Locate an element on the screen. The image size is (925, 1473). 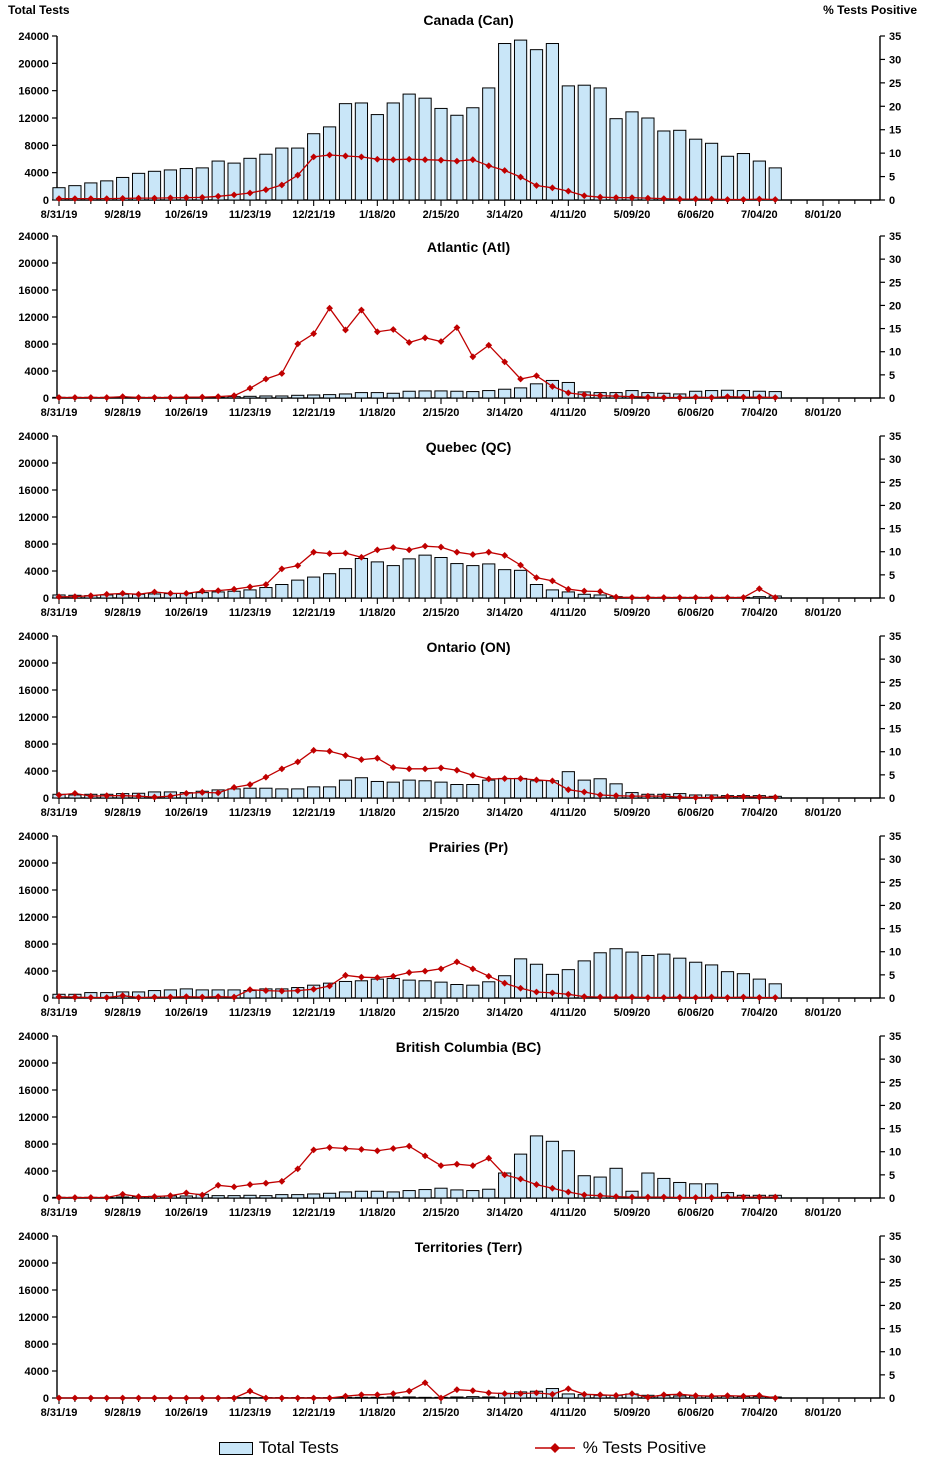
right-tick-label: 15 is located at coordinates (895, 930).